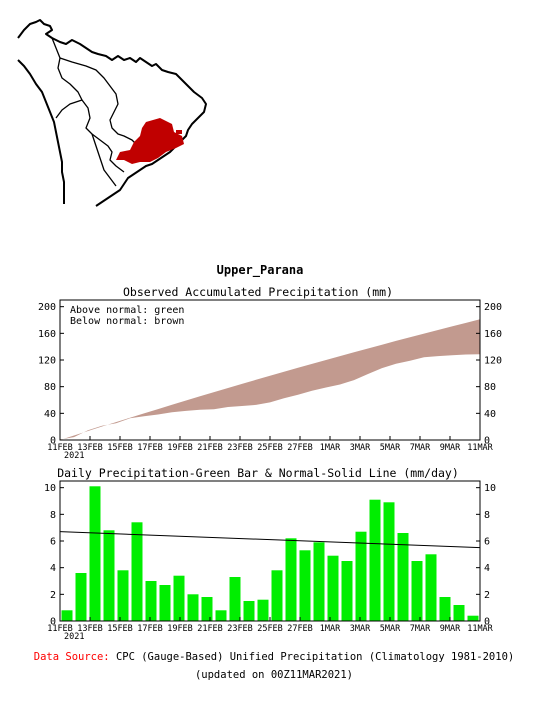  What do you see at coordinates (390, 629) in the screenshot?
I see `chart2-xtick-label: 5MAR` at bounding box center [390, 629].